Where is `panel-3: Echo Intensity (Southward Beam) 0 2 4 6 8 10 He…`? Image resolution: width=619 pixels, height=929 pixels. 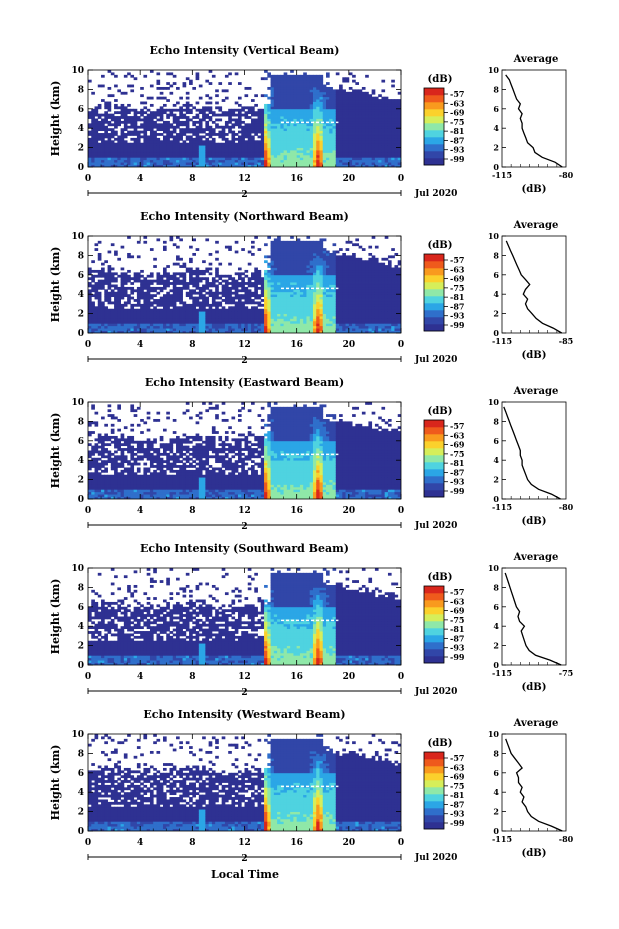
panel-3: Echo Intensity (Southward Beam) 0 2 4 6 8 10 He… is located at coordinates (311, 620).